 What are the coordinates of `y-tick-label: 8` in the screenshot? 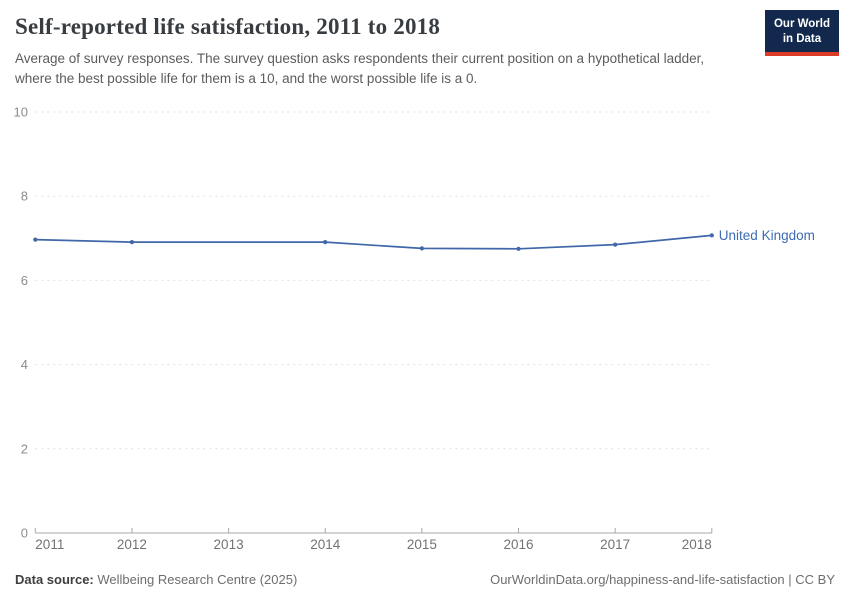 It's located at (24, 196).